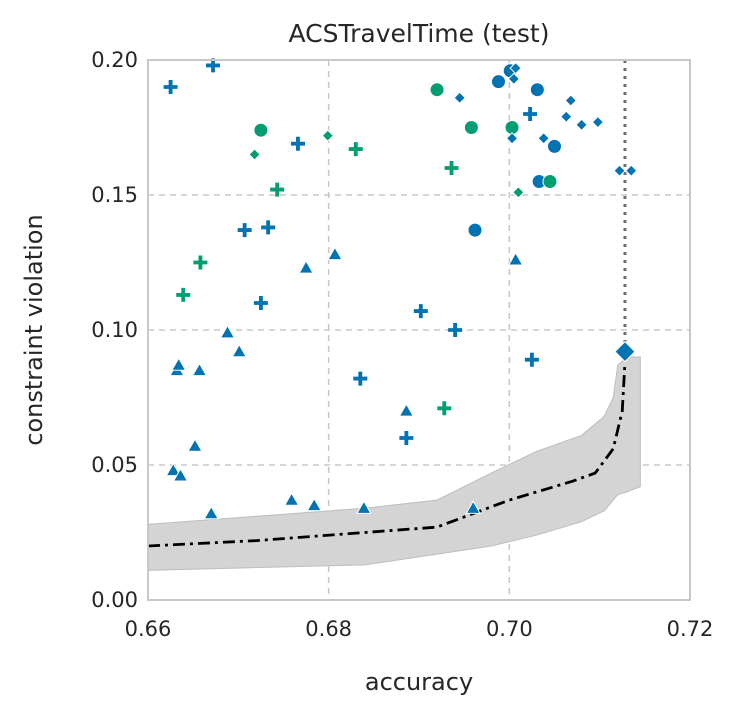  What do you see at coordinates (114, 465) in the screenshot?
I see `y-tick-label: 0.05` at bounding box center [114, 465].